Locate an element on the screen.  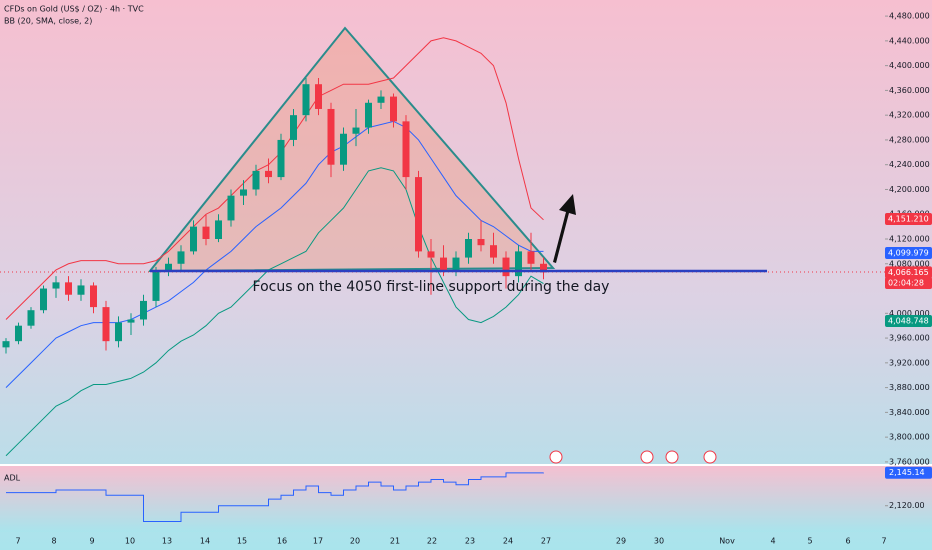
y-tick-label: 4,400.000 is located at coordinates (909, 65).